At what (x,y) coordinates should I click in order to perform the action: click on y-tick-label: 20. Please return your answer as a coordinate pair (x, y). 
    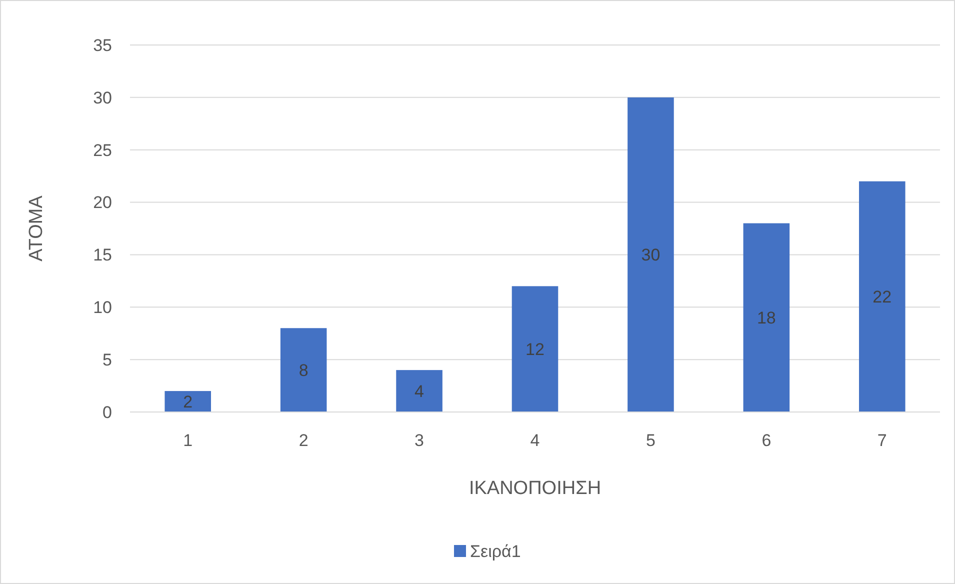
    Looking at the image, I should click on (102, 202).